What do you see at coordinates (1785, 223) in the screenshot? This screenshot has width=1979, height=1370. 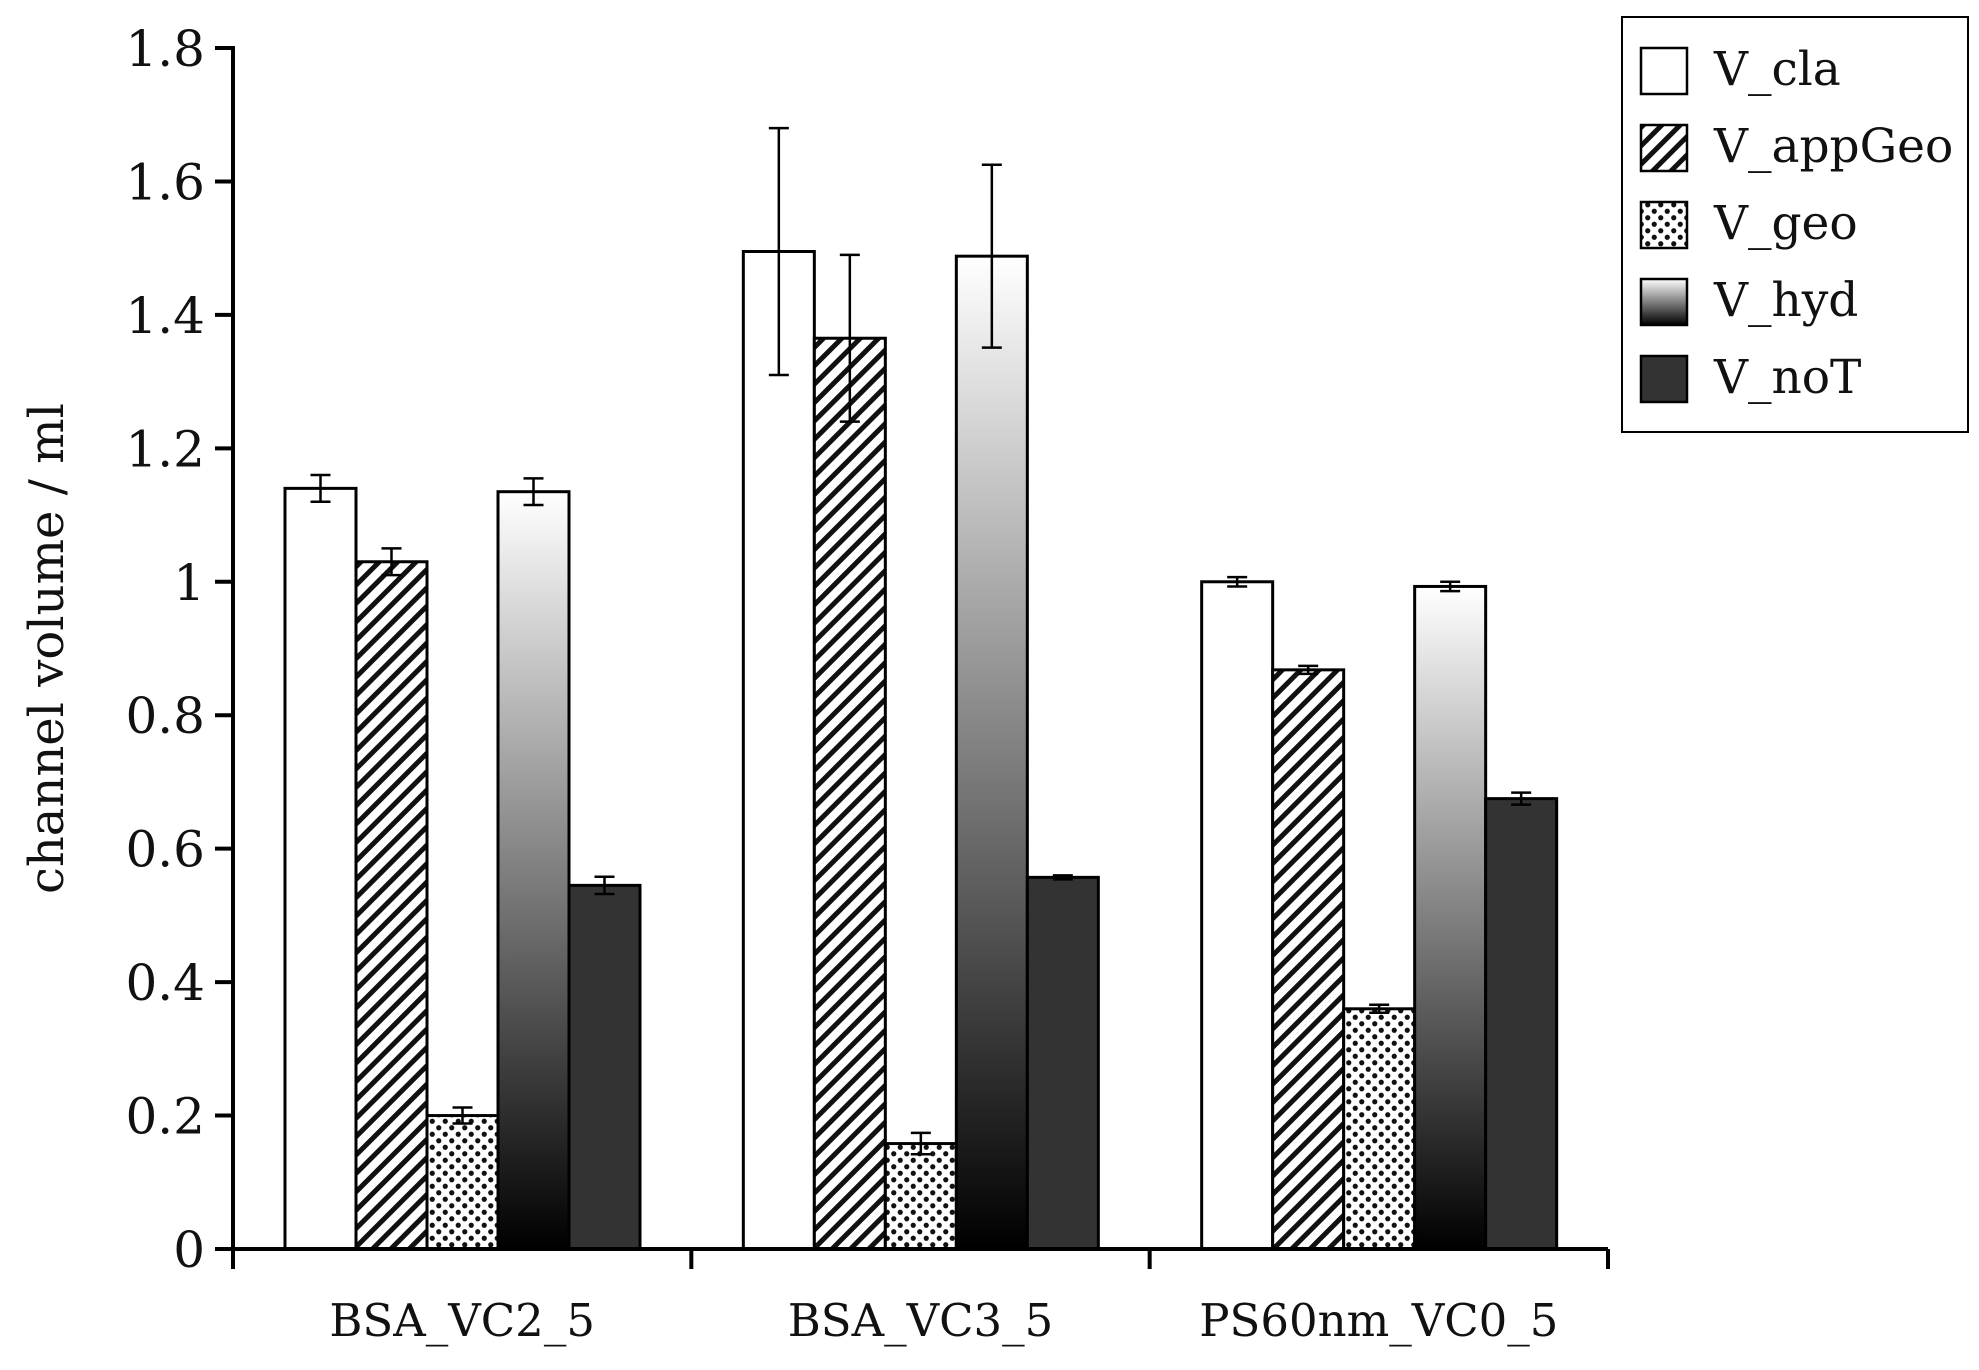 I see `legend-label-V_geo: V_geo` at bounding box center [1785, 223].